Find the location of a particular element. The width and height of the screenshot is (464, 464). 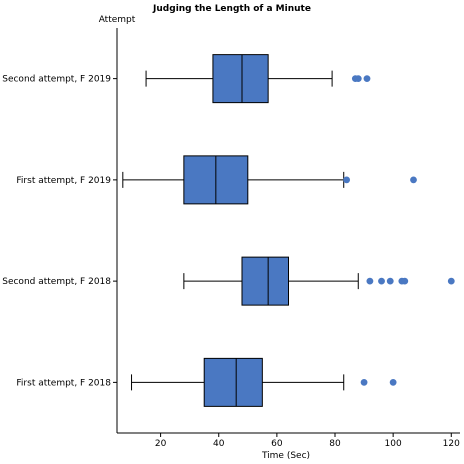

x-axis-title: Time (Sec) is located at coordinates (285, 456).